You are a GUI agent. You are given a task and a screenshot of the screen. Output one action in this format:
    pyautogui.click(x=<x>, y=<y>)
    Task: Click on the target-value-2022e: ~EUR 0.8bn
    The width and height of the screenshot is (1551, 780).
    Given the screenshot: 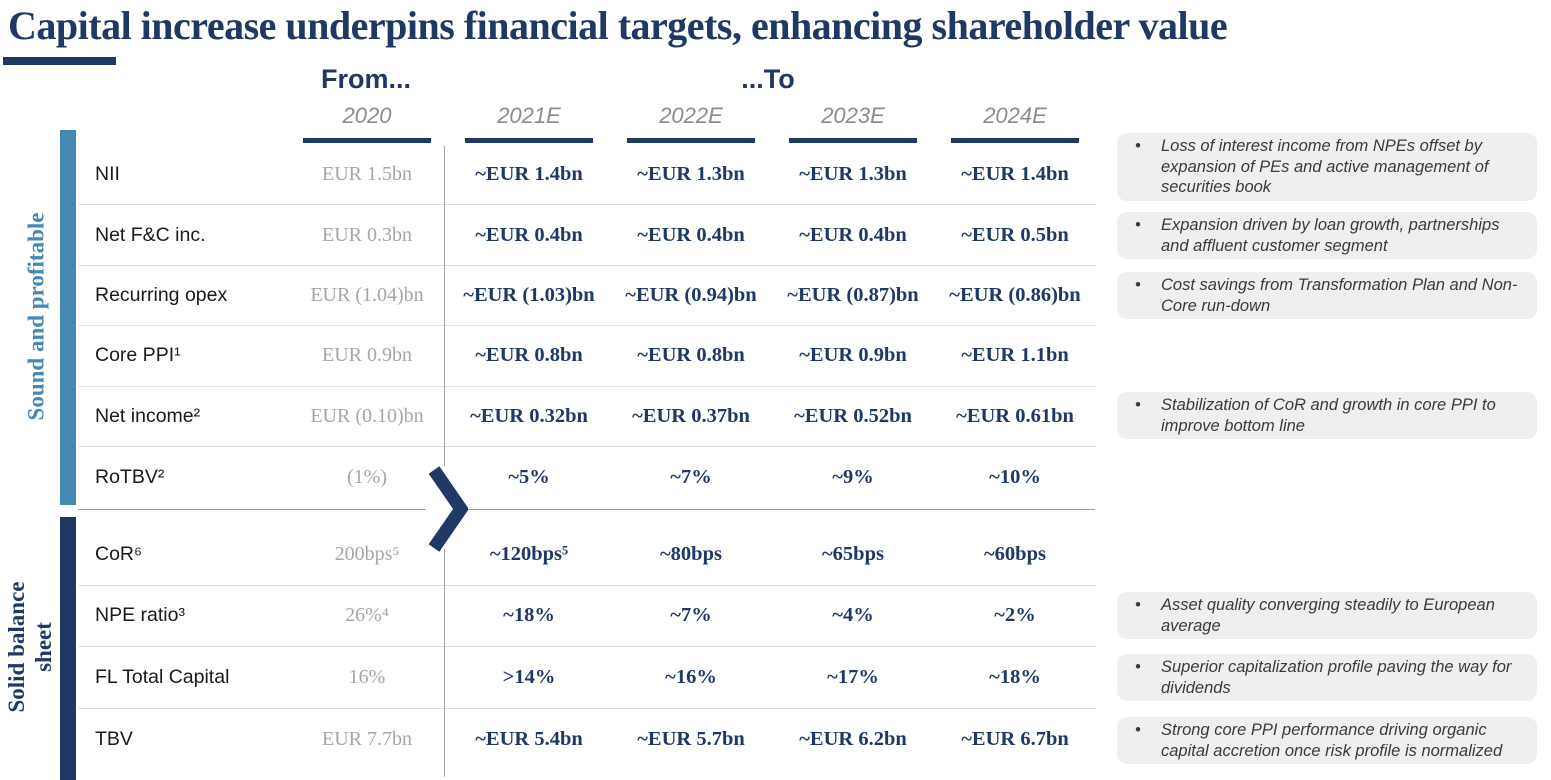 What is the action you would take?
    pyautogui.click(x=691, y=355)
    